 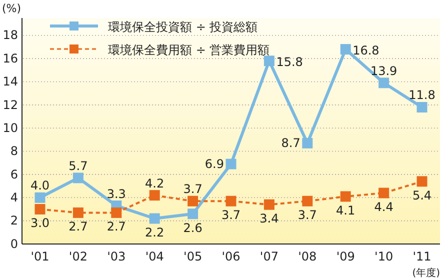 What do you see at coordinates (12, 8) in the screenshot?
I see `y-axis-title: (%)` at bounding box center [12, 8].